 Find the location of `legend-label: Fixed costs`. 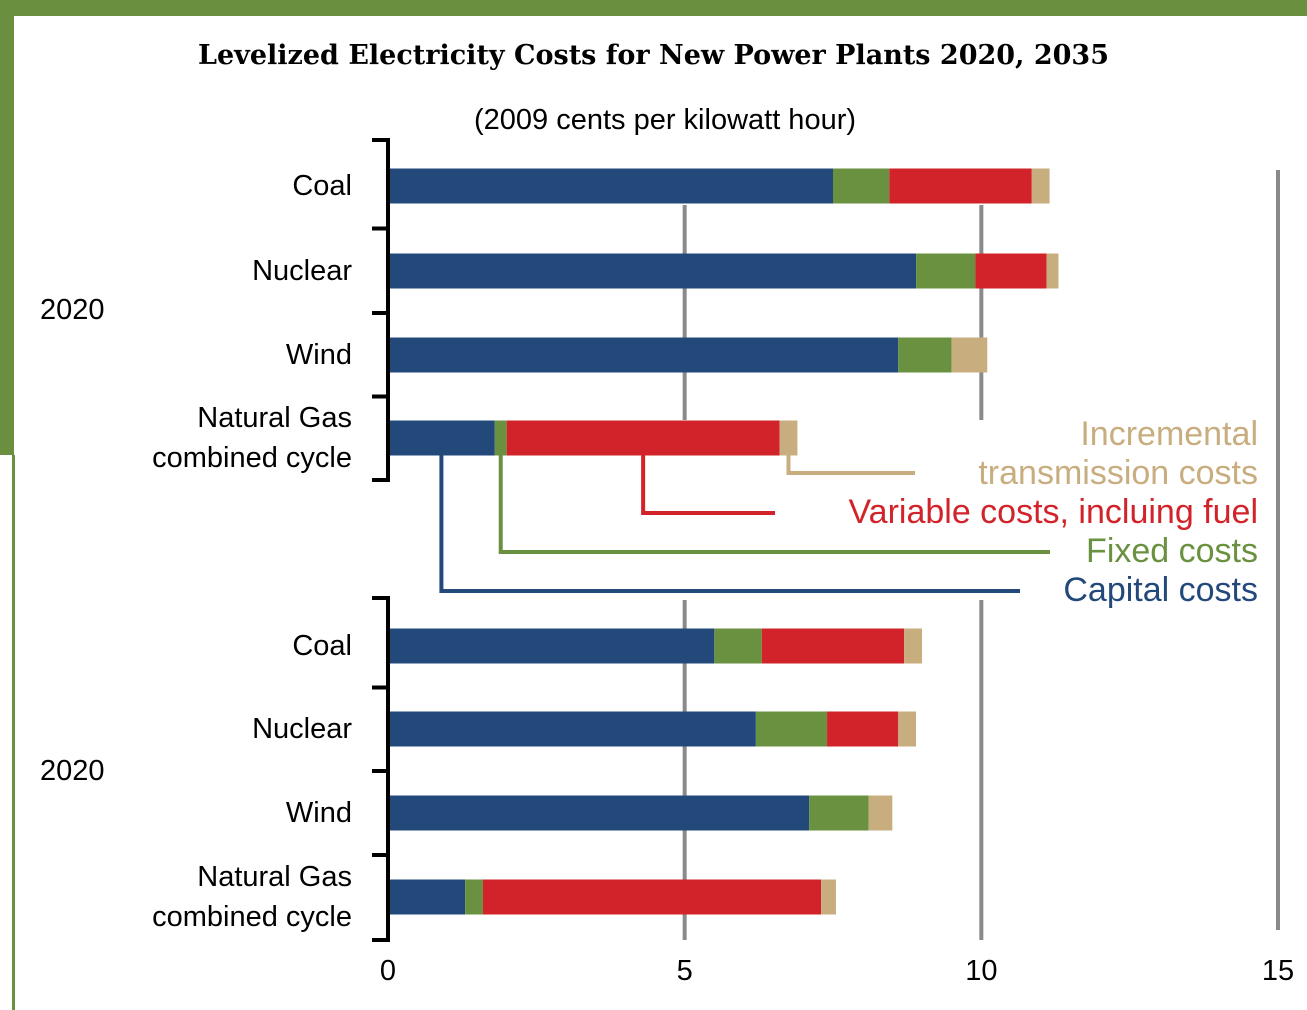

legend-label: Fixed costs is located at coordinates (1172, 551).